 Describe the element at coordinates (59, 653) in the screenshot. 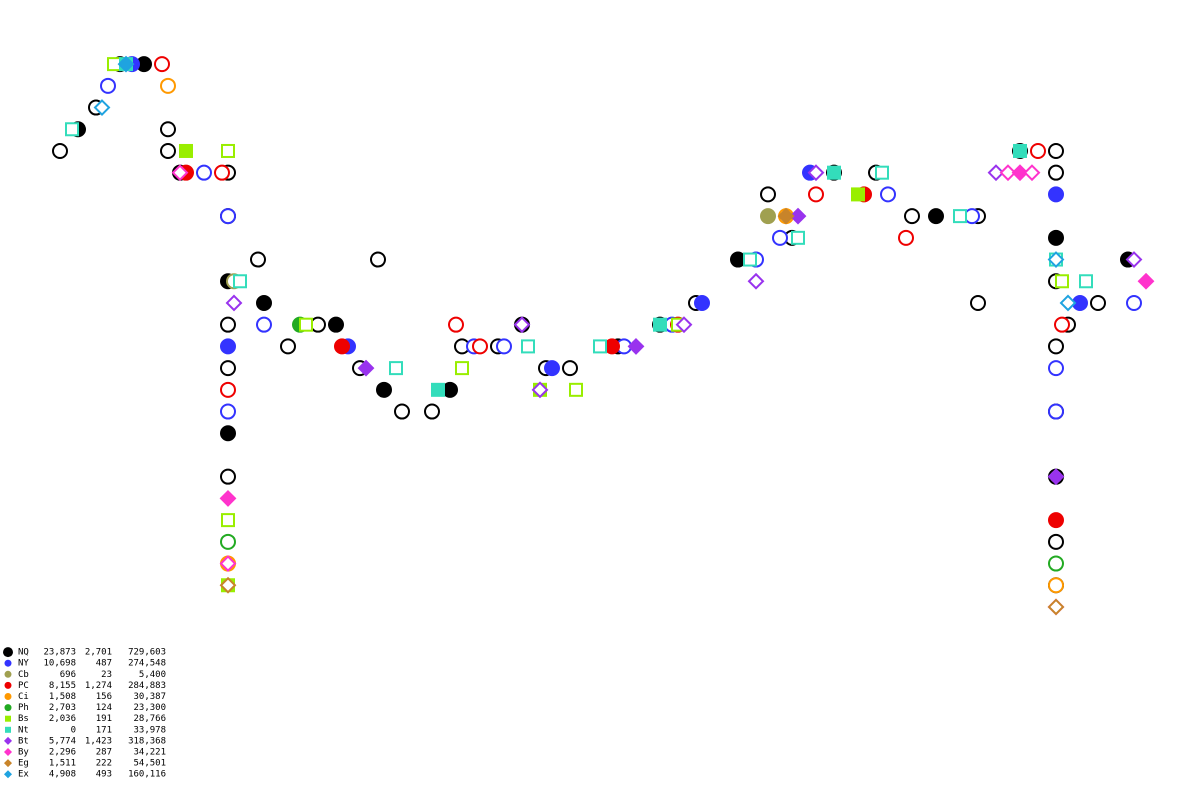

I see `legend-quotes: 23,873` at that location.